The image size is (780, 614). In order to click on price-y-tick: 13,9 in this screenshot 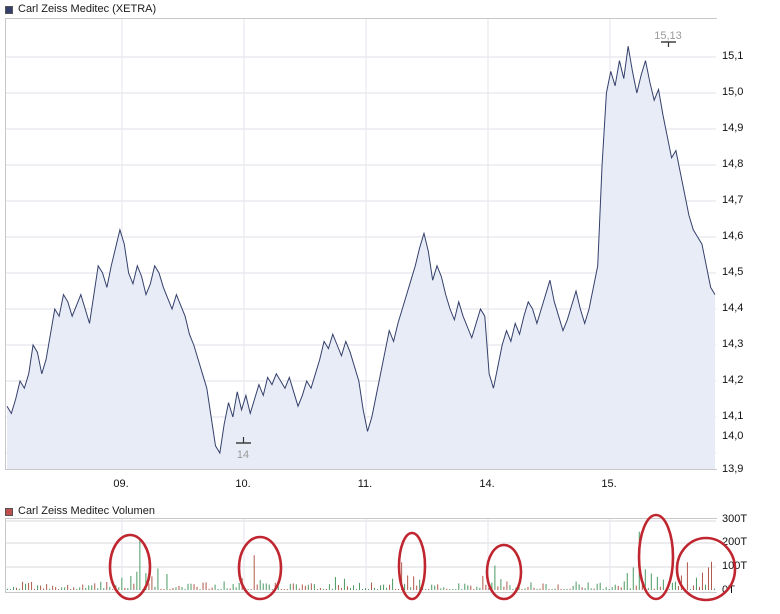, I will do `click(733, 469)`.